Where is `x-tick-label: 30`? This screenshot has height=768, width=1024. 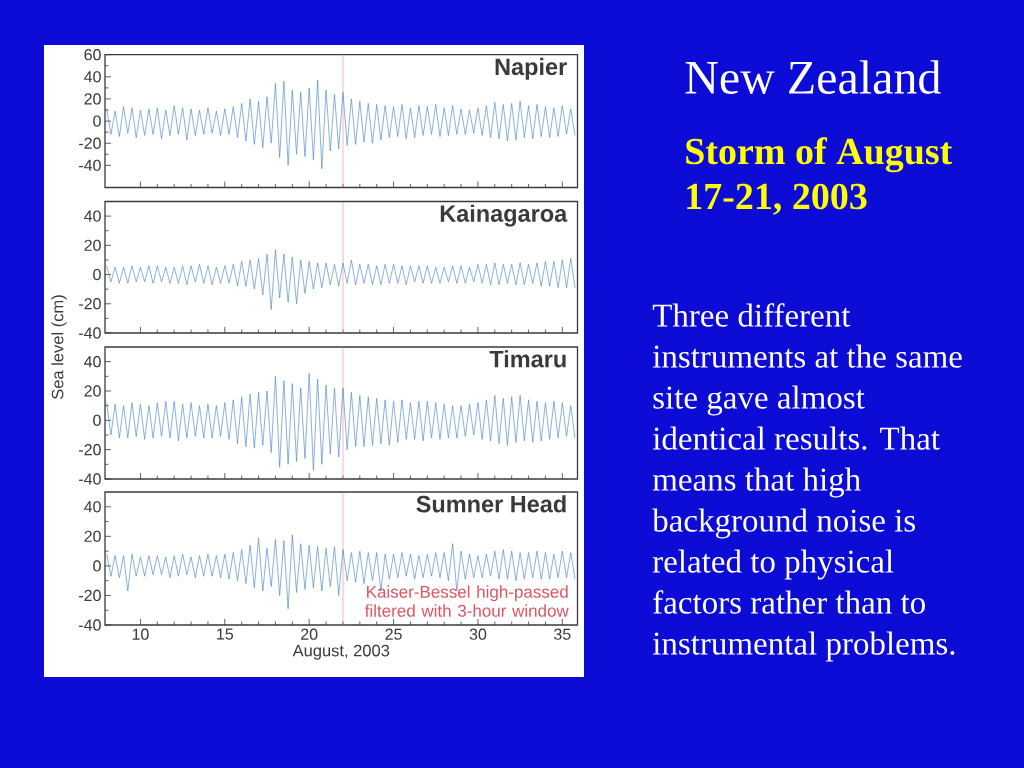 x-tick-label: 30 is located at coordinates (478, 634).